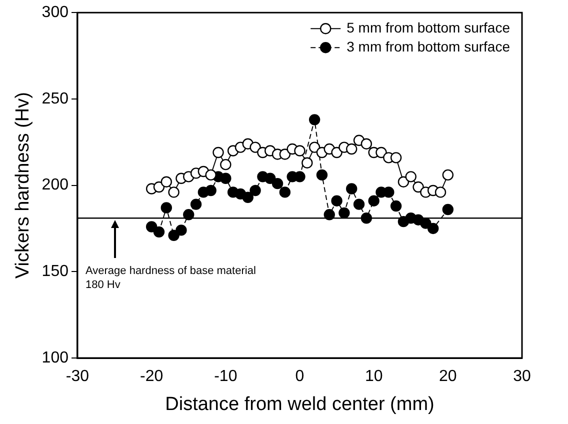  I want to click on x-axis-title: Distance from weld center (mm), so click(299, 404).